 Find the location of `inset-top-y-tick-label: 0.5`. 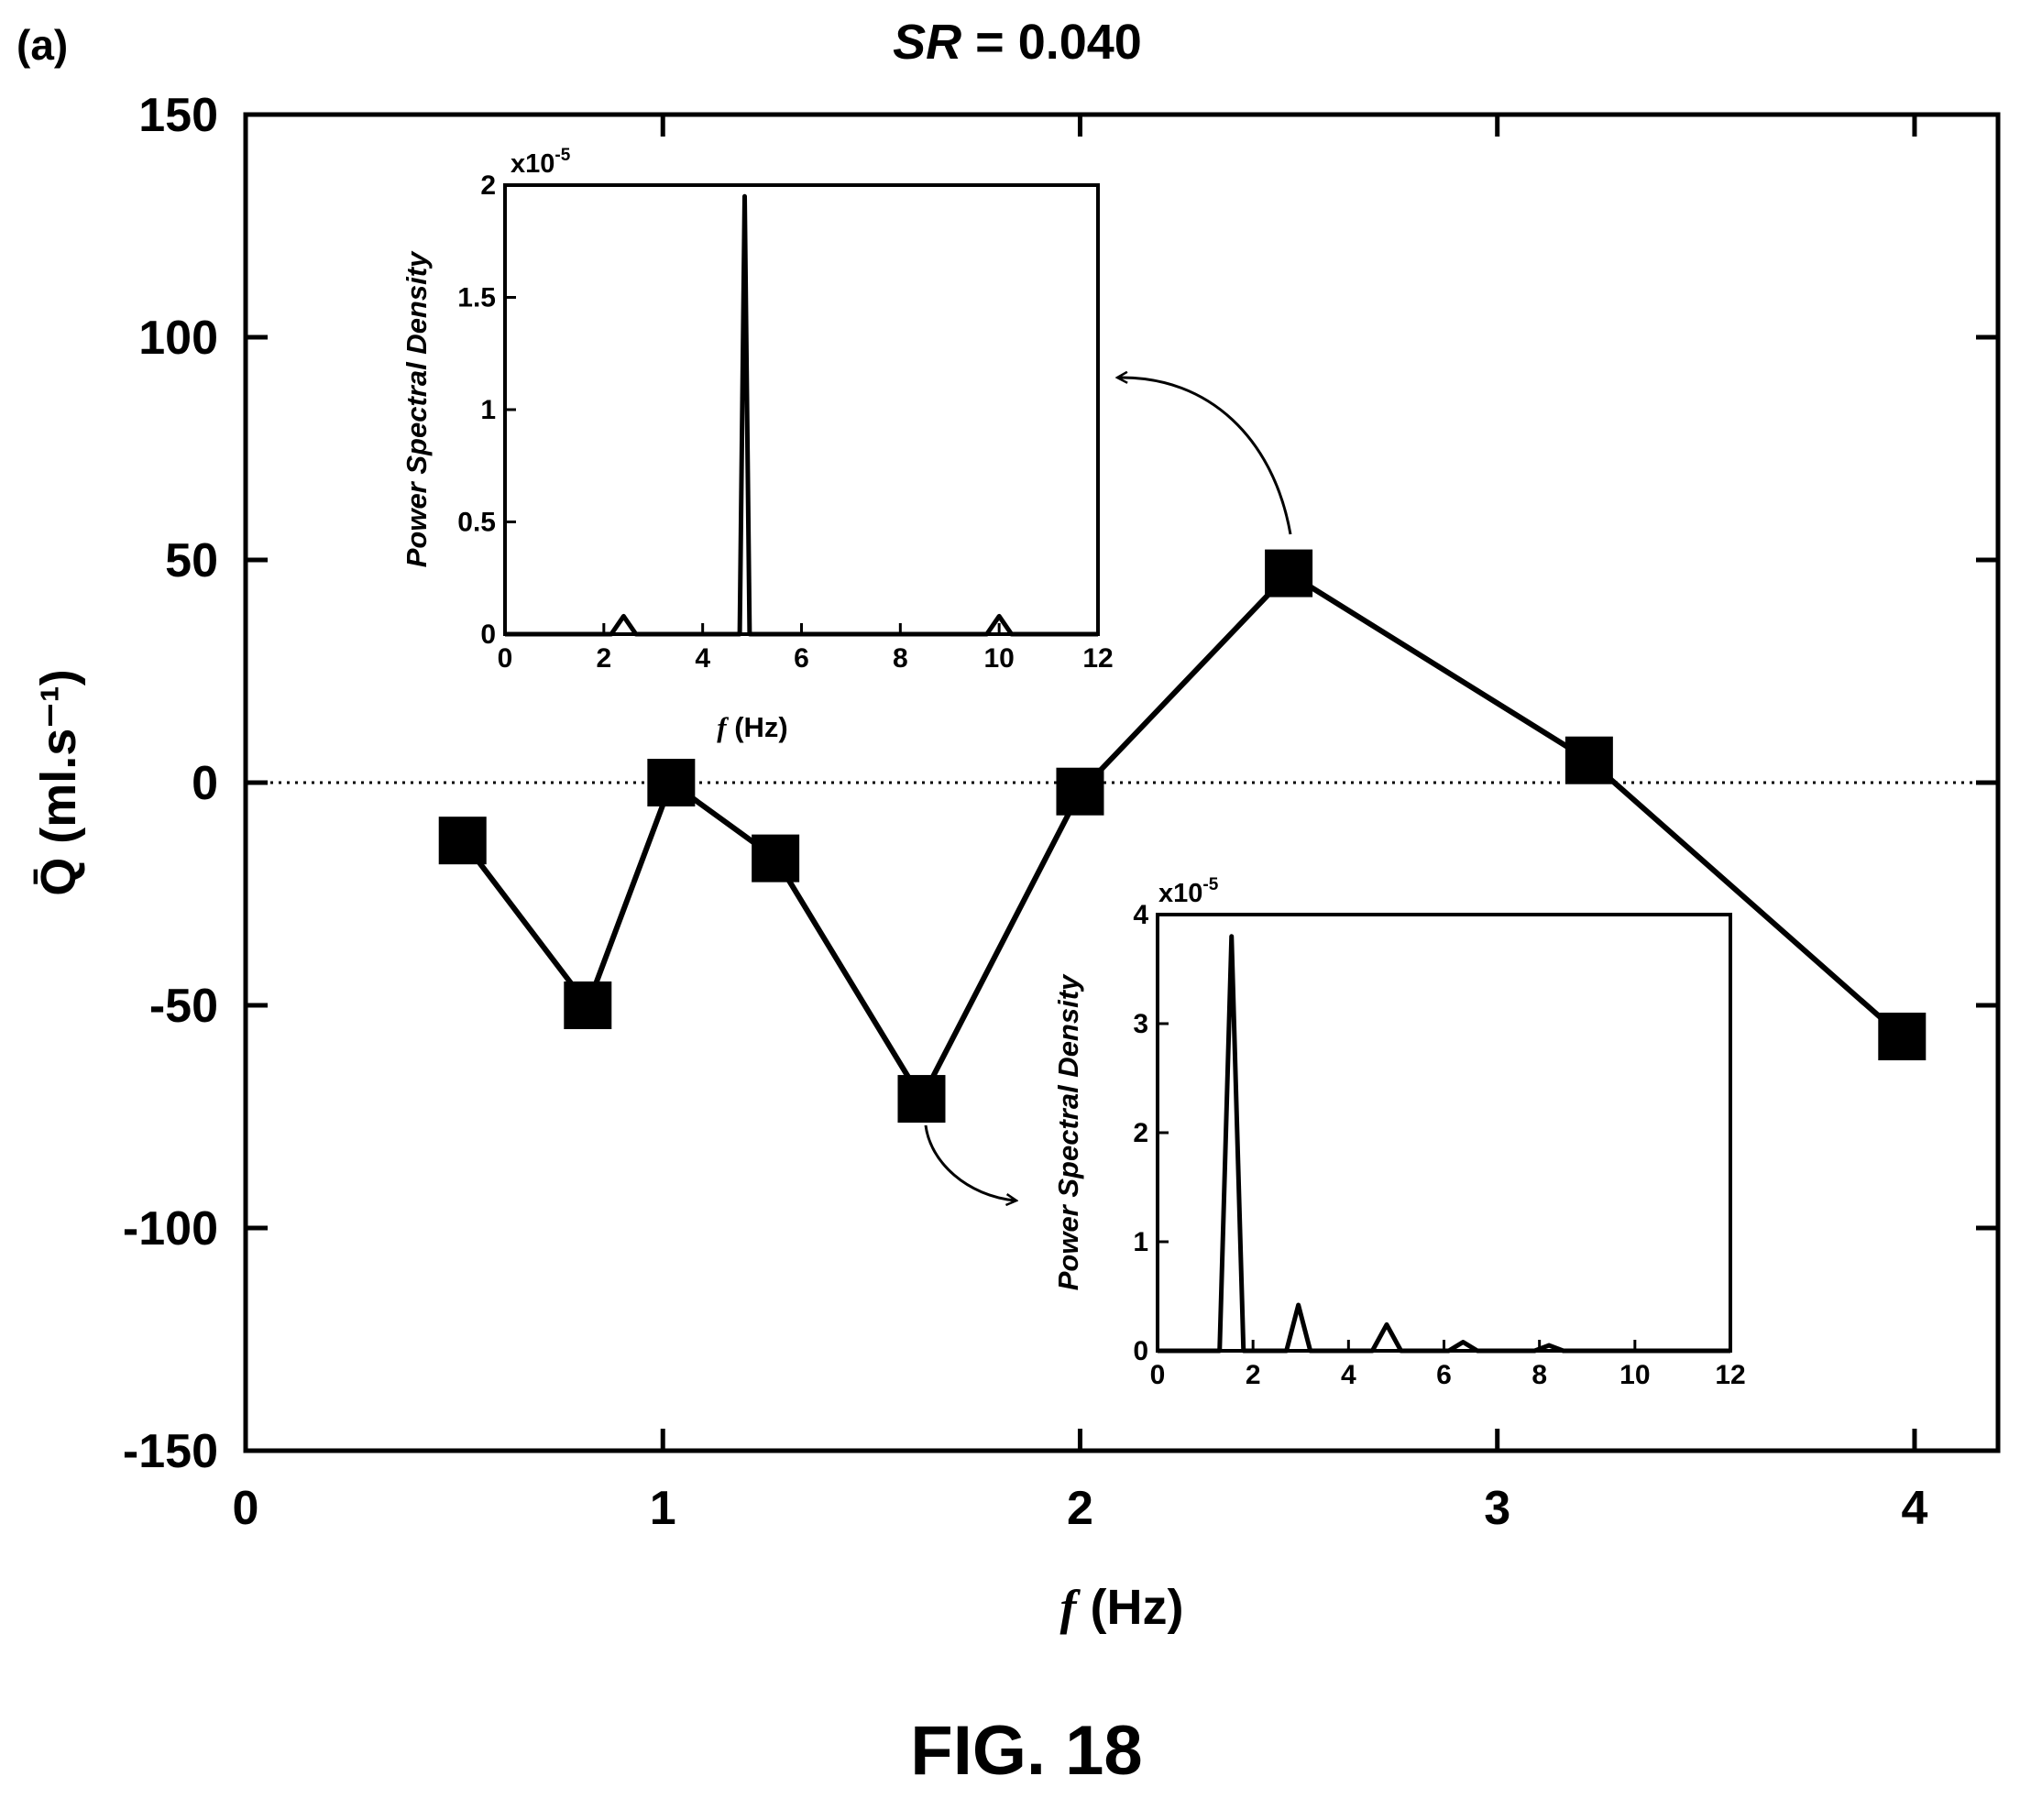

inset-top-y-tick-label: 0.5 is located at coordinates (476, 523).